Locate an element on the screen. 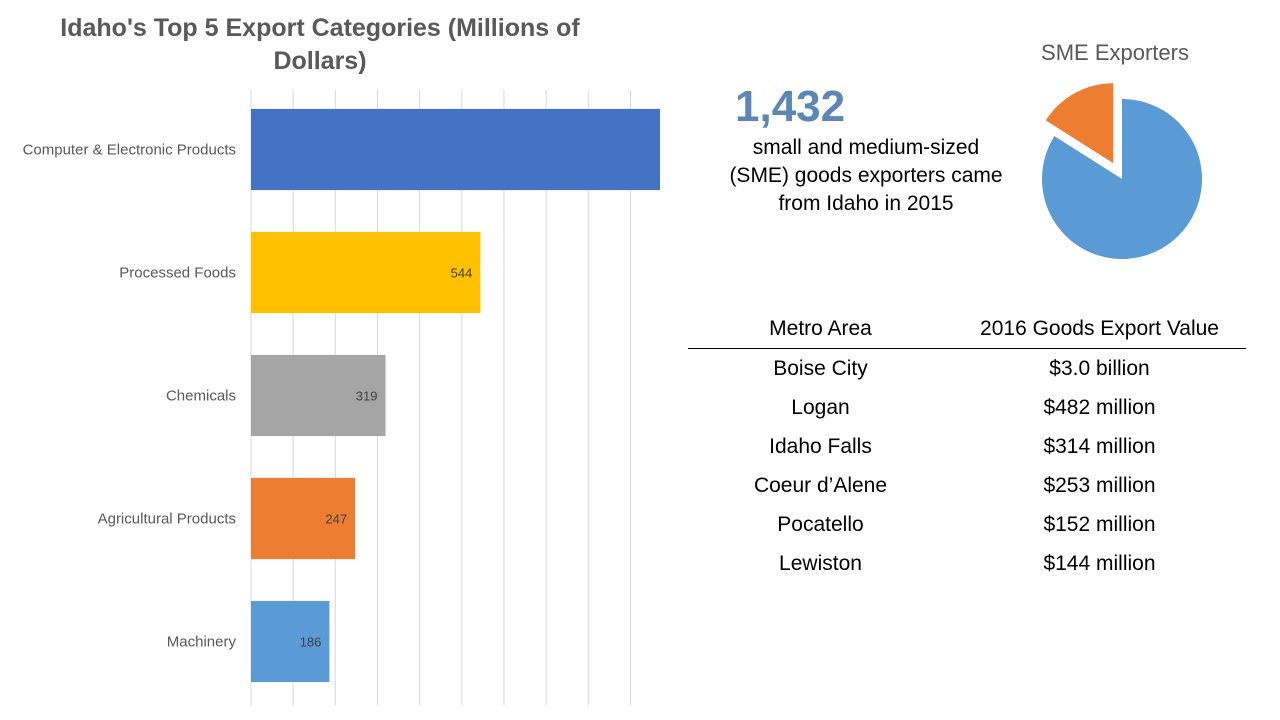 Image resolution: width=1280 pixels, height=720 pixels. data-label: 544 is located at coordinates (462, 273).